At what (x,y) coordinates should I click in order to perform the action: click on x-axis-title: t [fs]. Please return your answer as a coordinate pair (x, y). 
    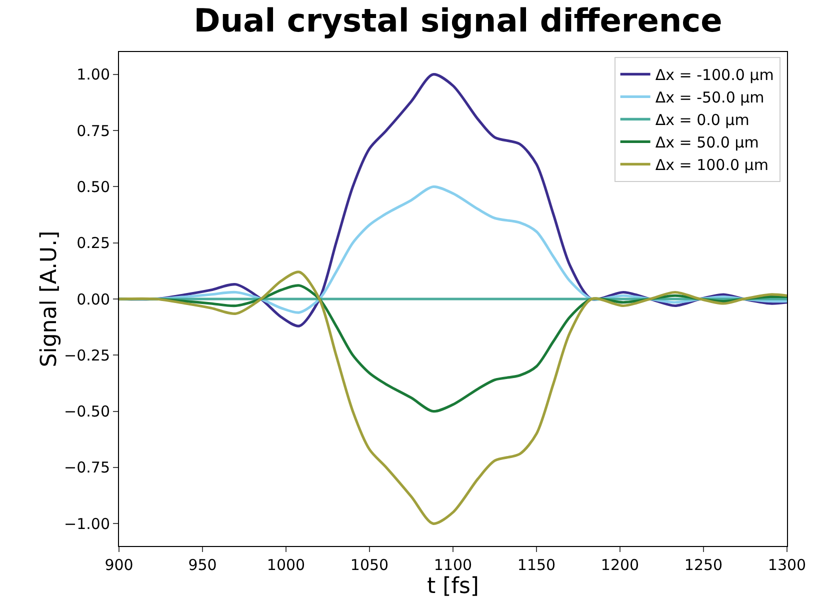
    Looking at the image, I should click on (453, 586).